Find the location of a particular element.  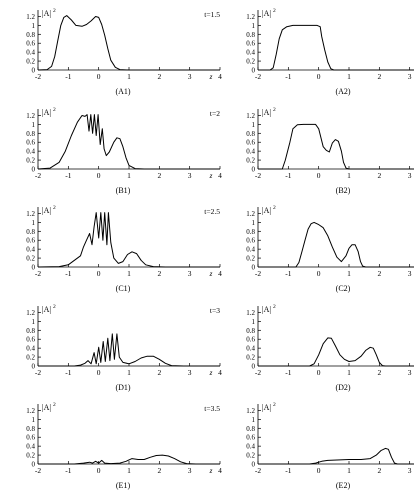

panel-label: (A1) is located at coordinates (122, 91).